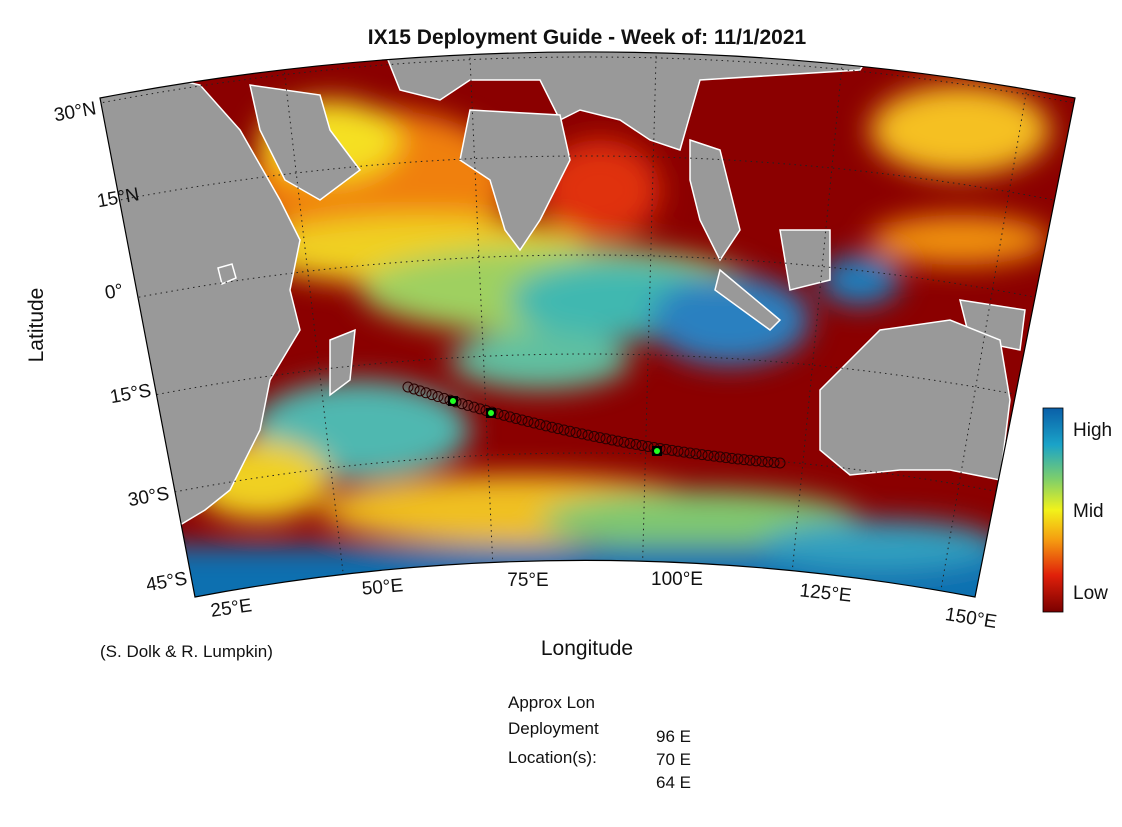  What do you see at coordinates (673, 782) in the screenshot?
I see `deployment-location: 64 E` at bounding box center [673, 782].